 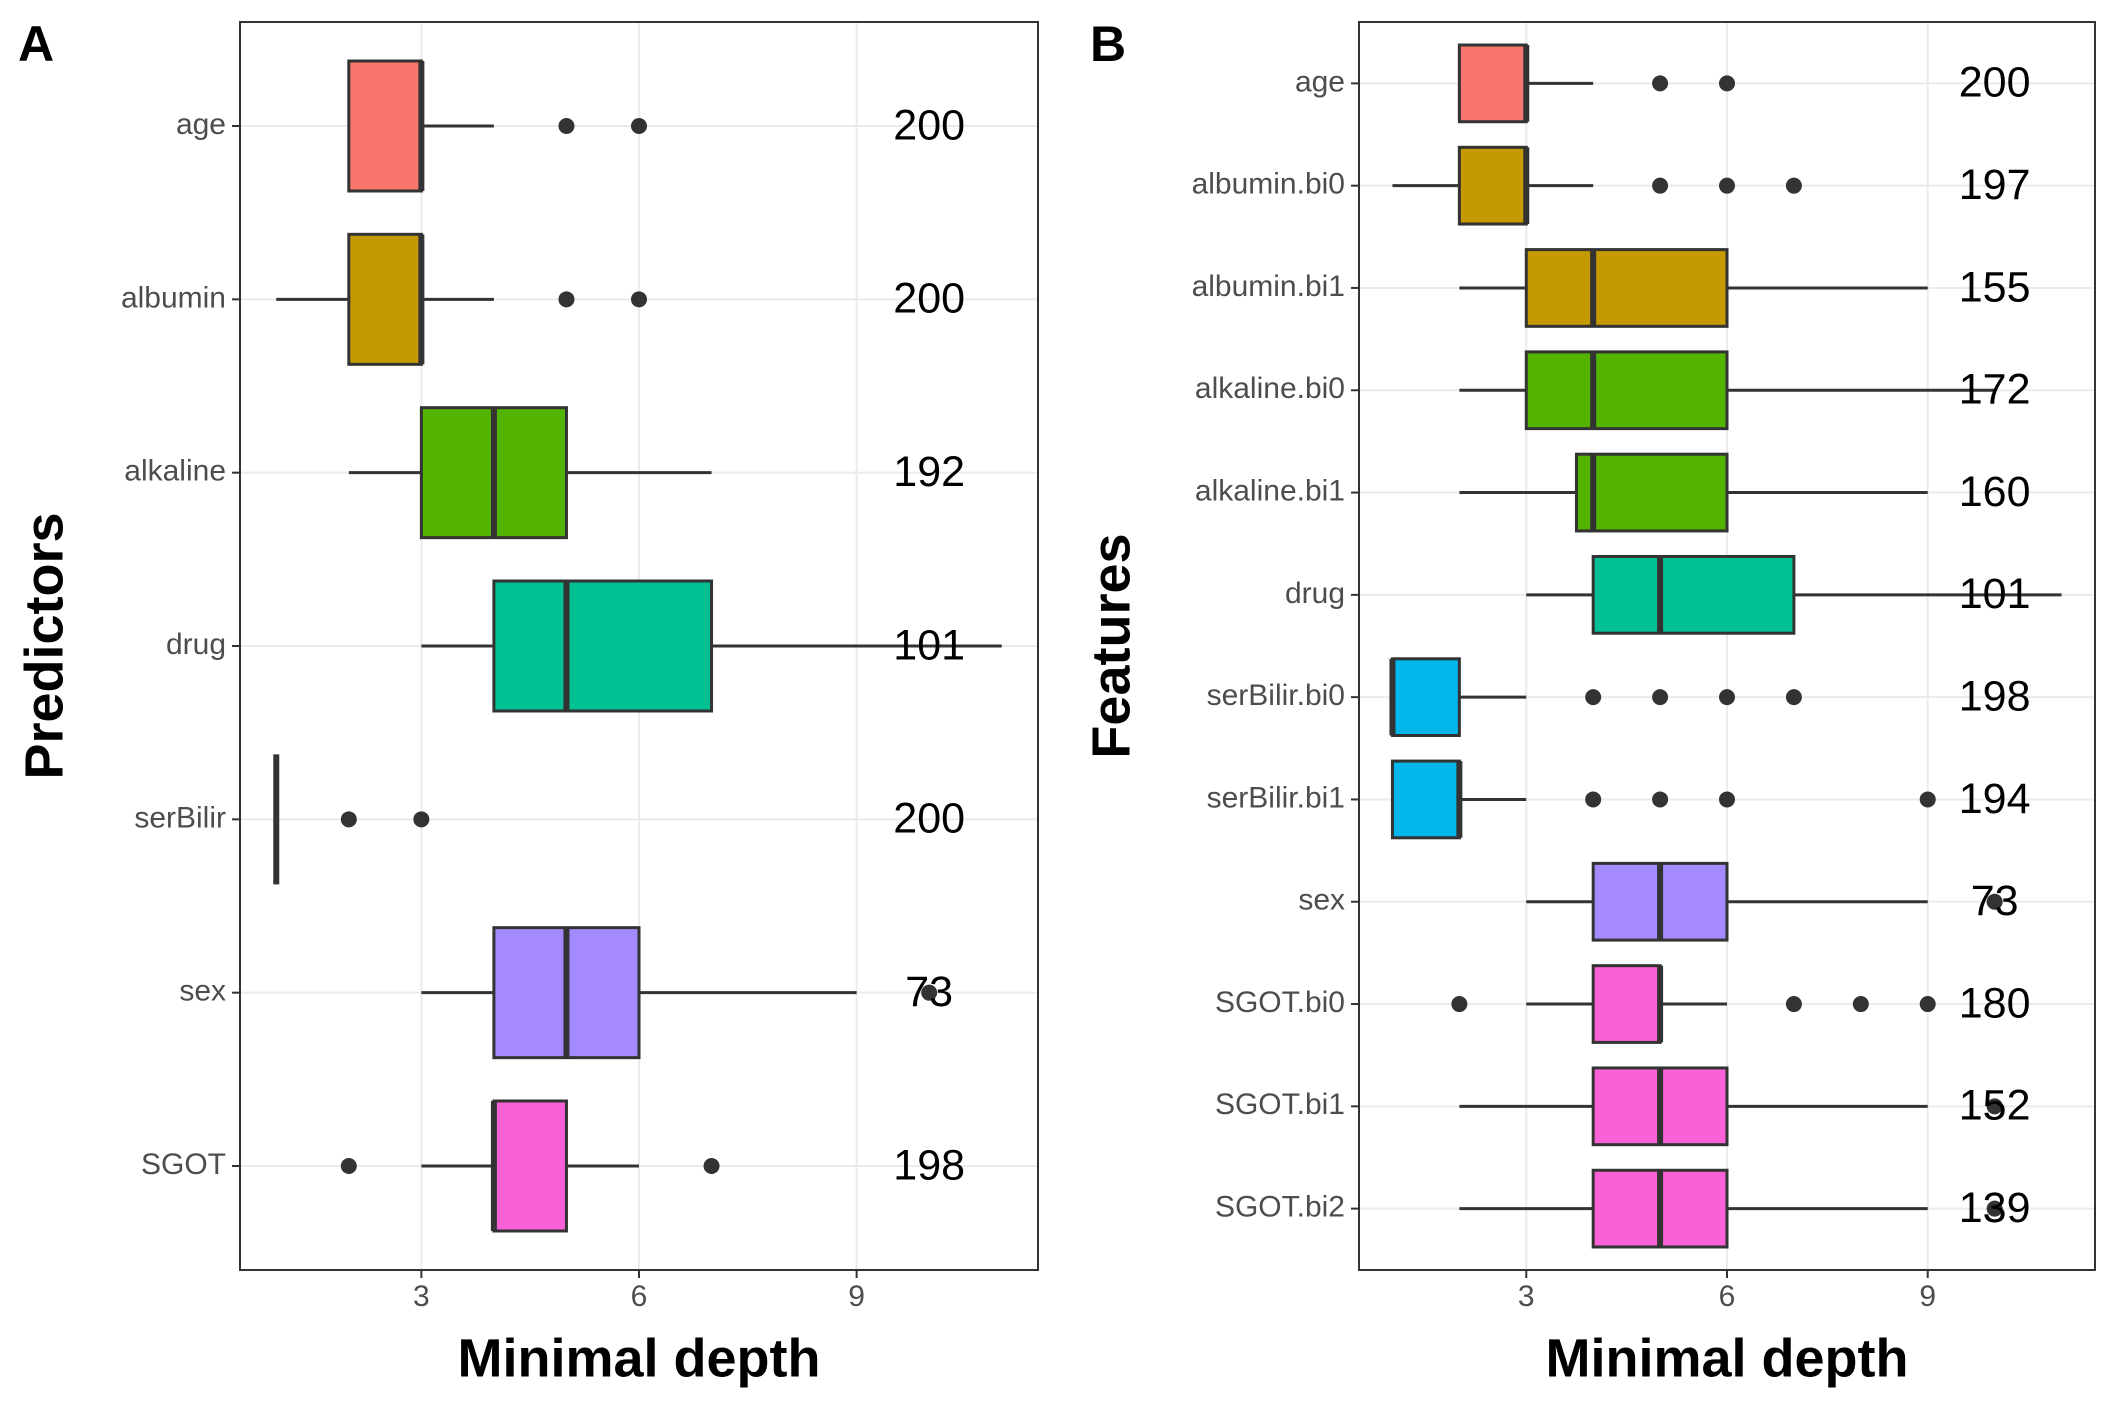 What do you see at coordinates (1280, 1002) in the screenshot?
I see `y-tick-label: SGOT.bi0` at bounding box center [1280, 1002].